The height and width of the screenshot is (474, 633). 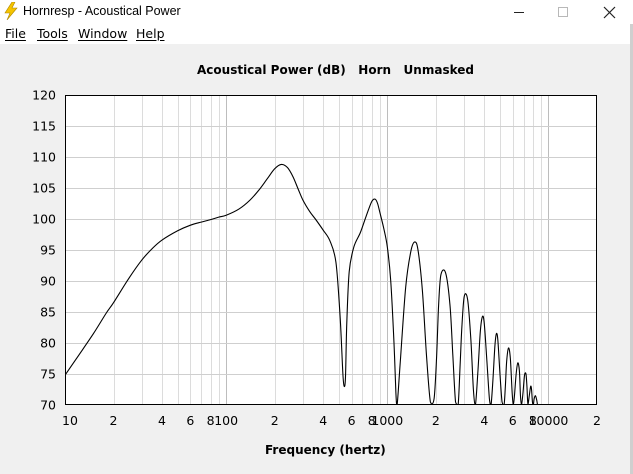 What do you see at coordinates (549, 420) in the screenshot?
I see `x-tick-label: 10000` at bounding box center [549, 420].